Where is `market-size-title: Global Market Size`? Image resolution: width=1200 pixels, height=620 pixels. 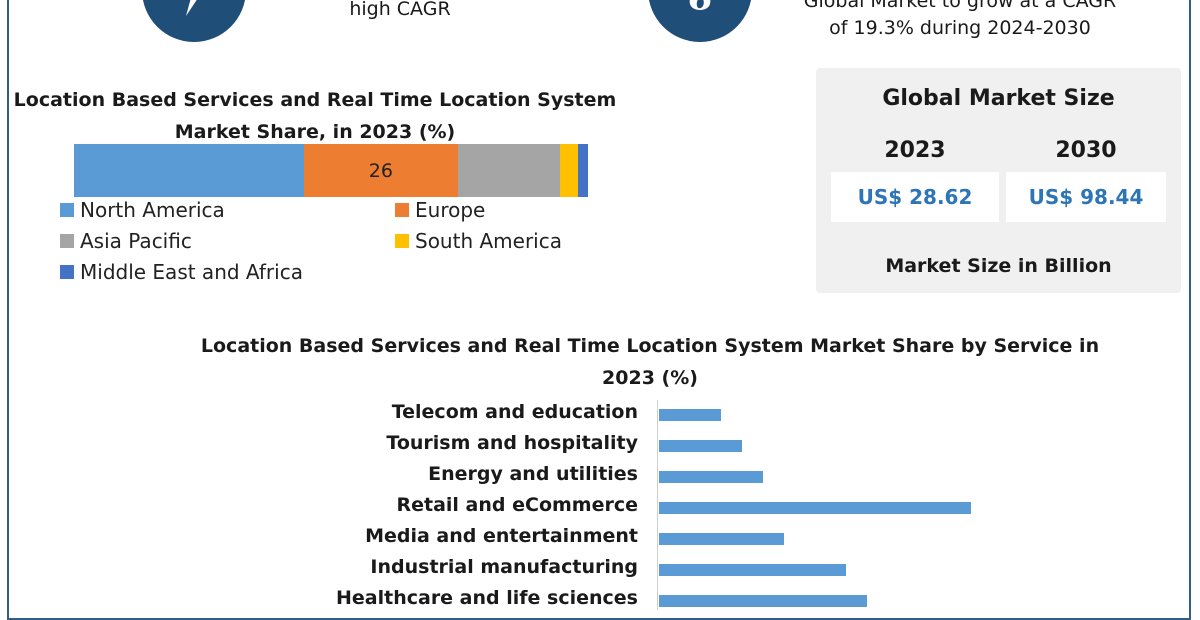 market-size-title: Global Market Size is located at coordinates (998, 98).